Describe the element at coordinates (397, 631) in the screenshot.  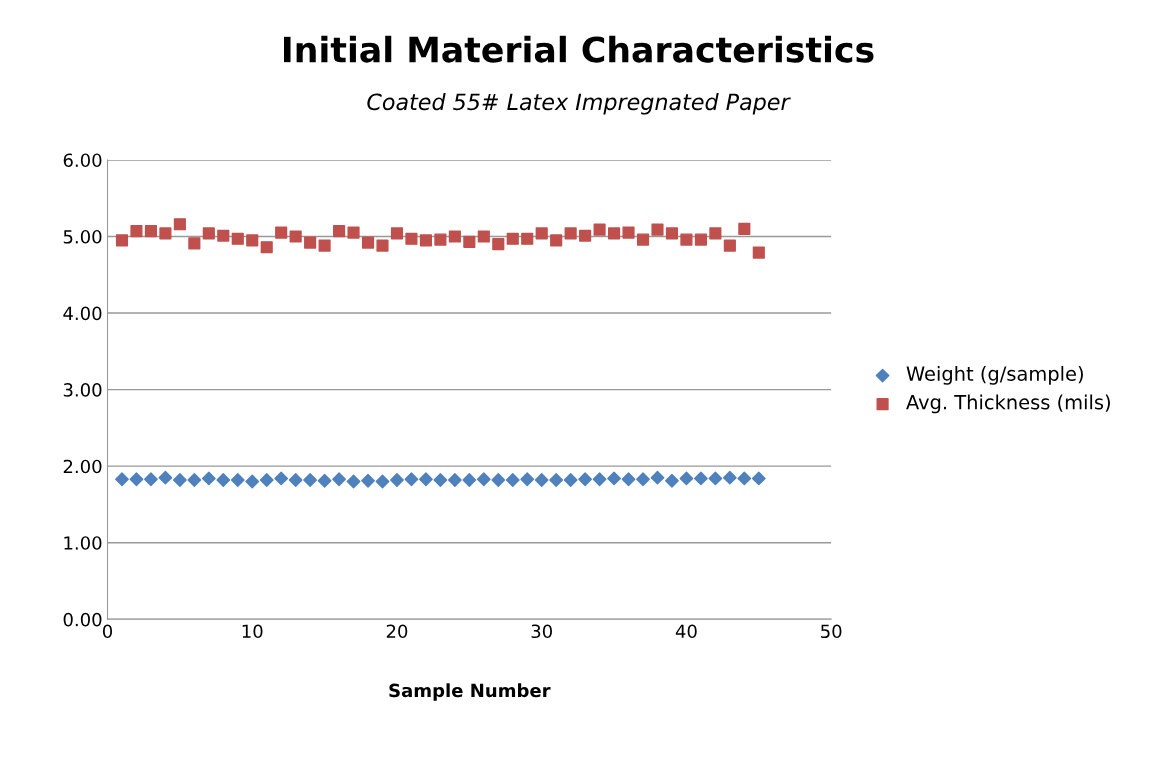
I see `x-tick-label: 20` at that location.